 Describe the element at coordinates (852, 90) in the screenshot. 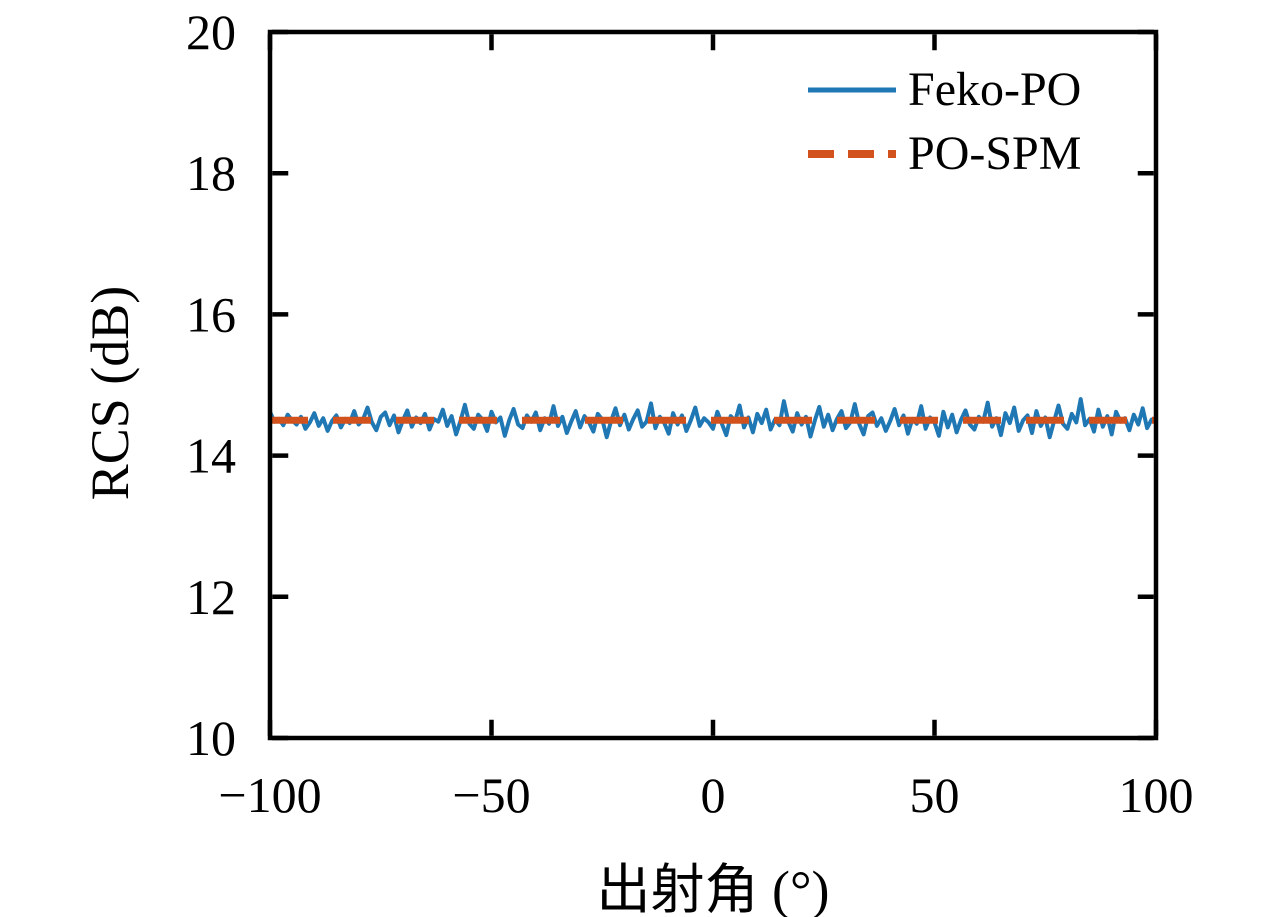

I see `solid-line-icon` at that location.